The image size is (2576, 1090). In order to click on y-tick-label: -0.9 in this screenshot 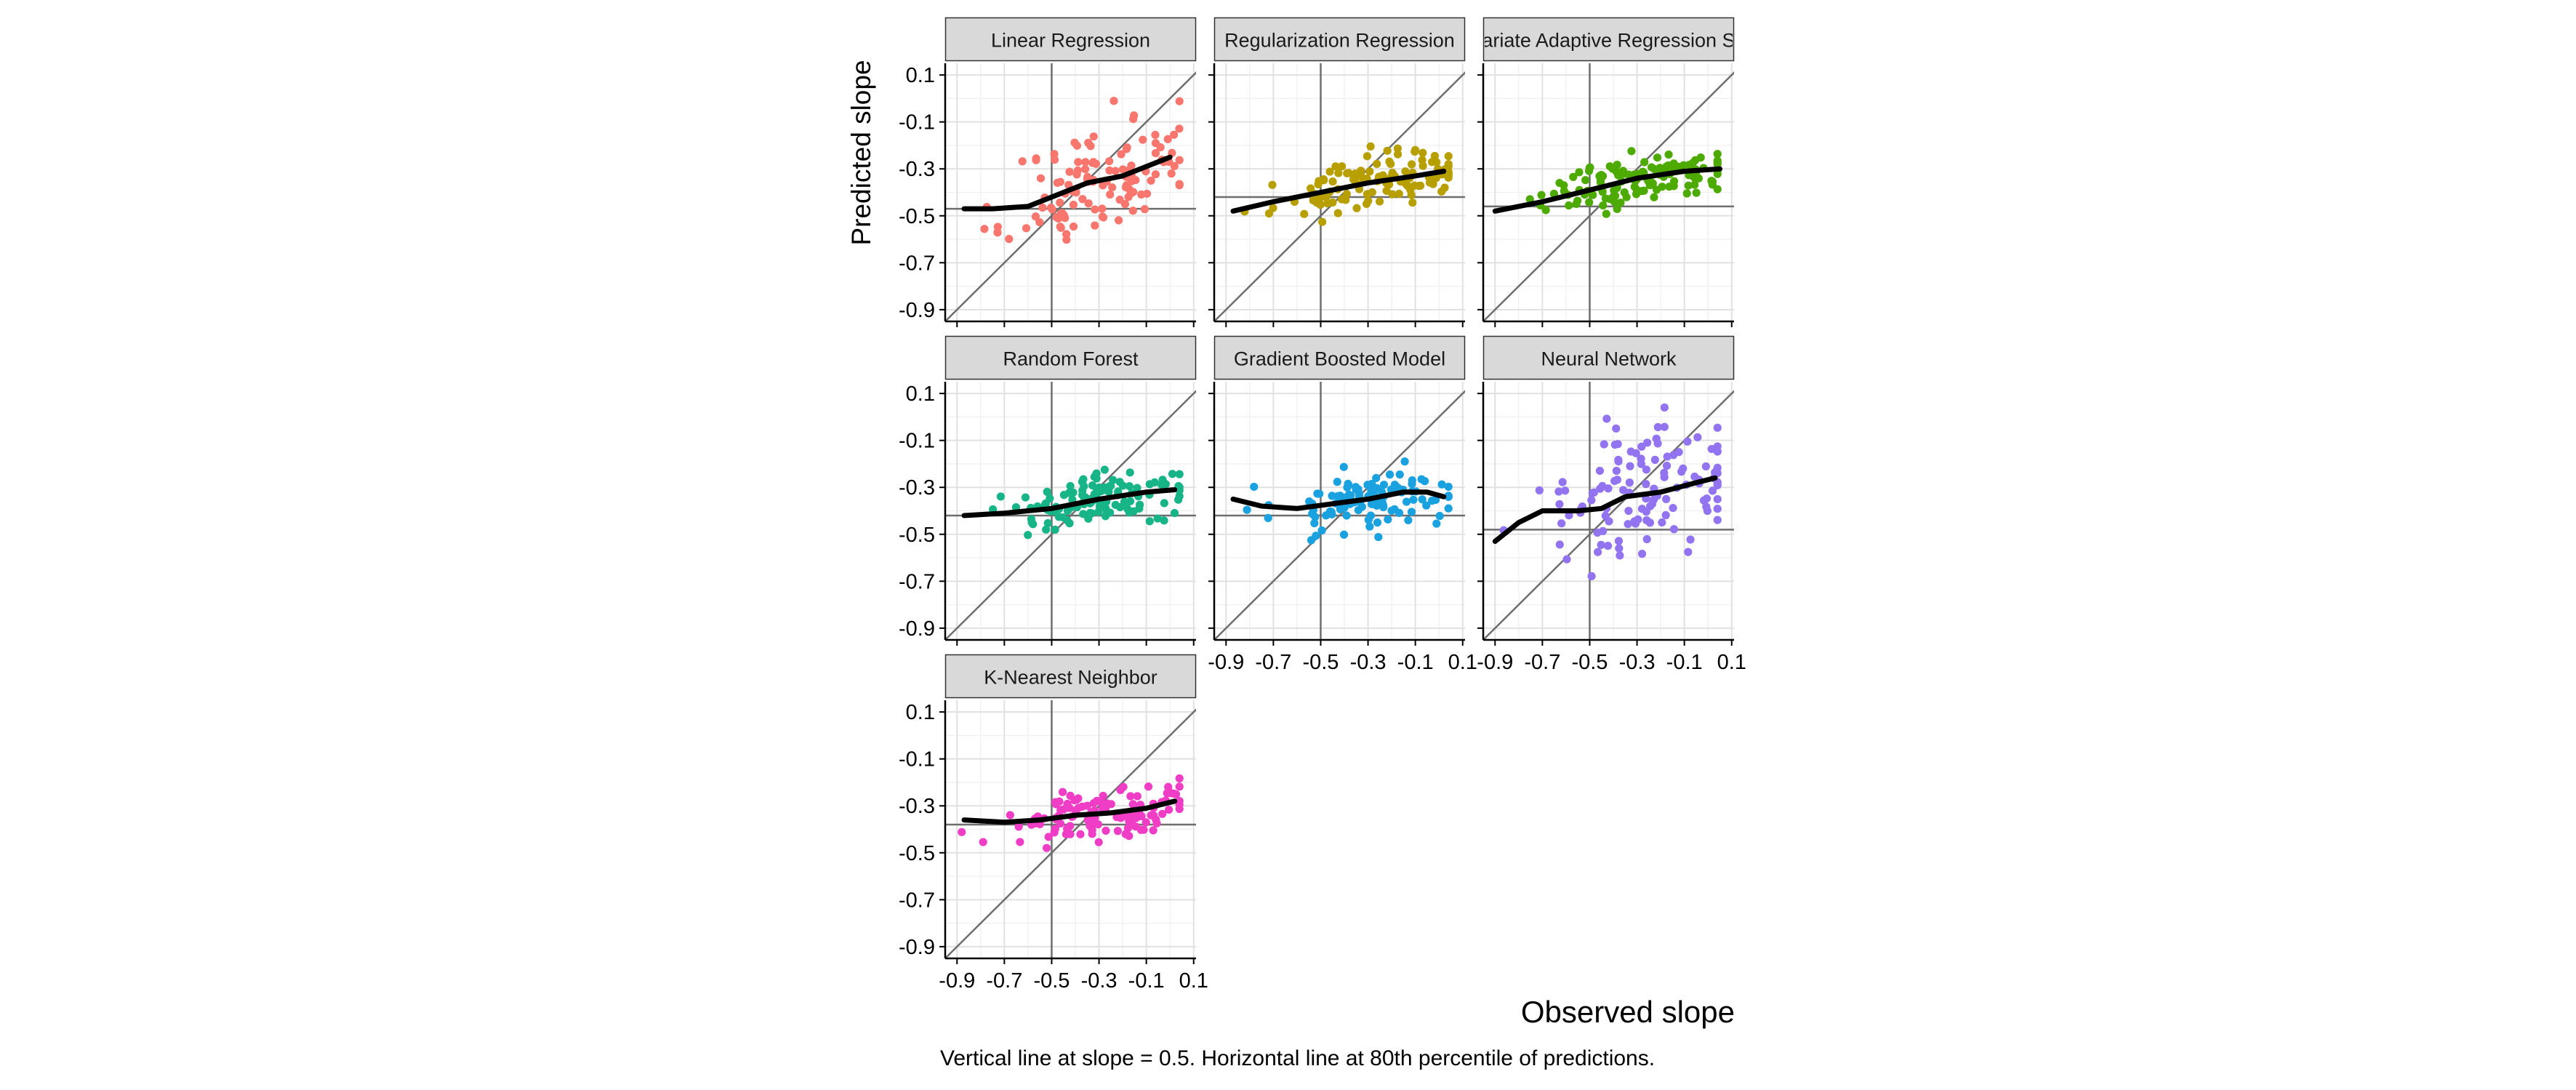, I will do `click(917, 310)`.